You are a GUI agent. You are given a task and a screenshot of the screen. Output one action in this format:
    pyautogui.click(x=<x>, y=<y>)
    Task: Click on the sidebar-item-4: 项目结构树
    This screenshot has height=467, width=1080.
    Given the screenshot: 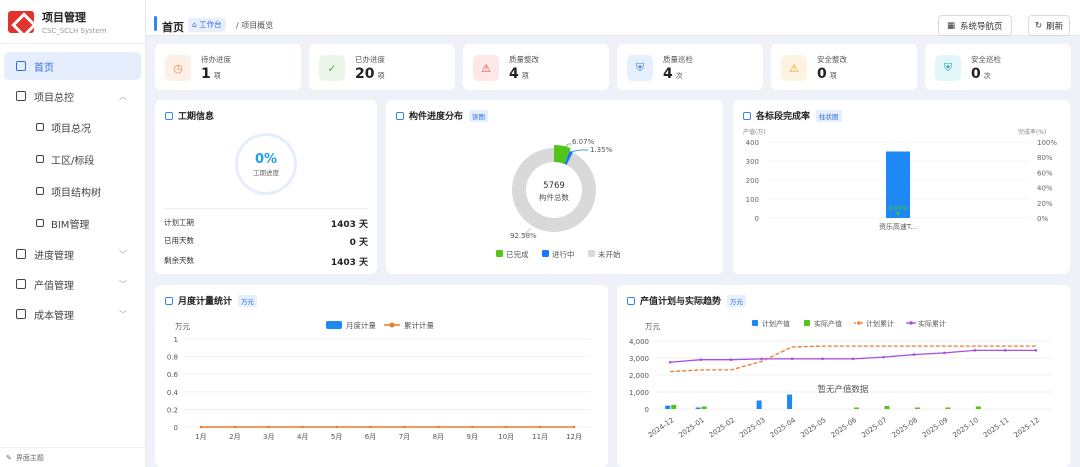 What is the action you would take?
    pyautogui.click(x=72, y=191)
    